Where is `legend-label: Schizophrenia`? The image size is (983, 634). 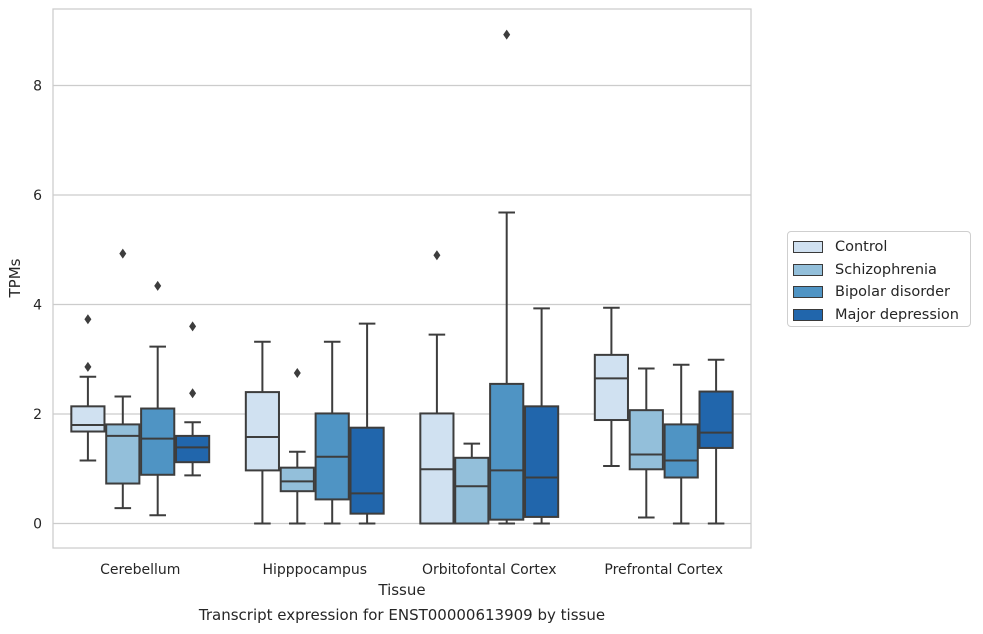 legend-label: Schizophrenia is located at coordinates (886, 269).